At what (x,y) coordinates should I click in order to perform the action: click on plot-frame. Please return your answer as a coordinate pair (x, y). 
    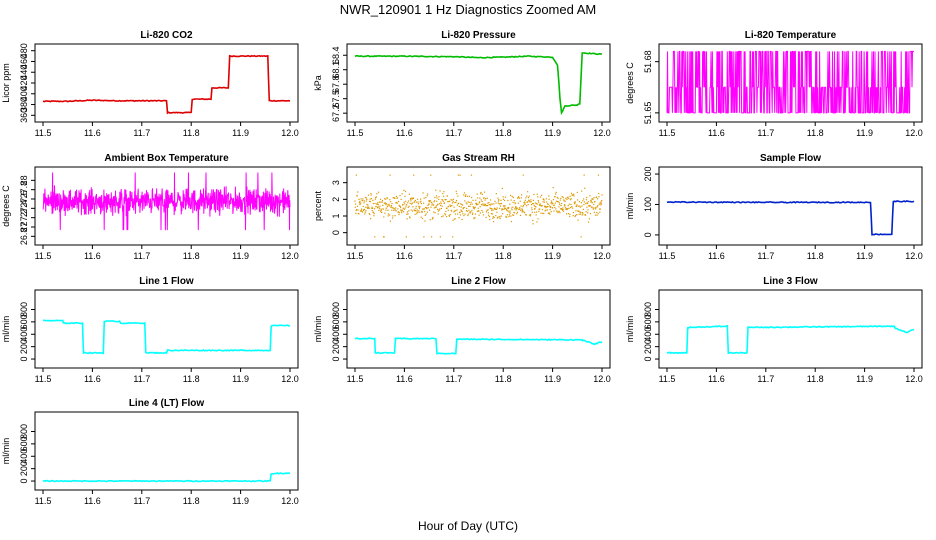
    Looking at the image, I should click on (166, 206).